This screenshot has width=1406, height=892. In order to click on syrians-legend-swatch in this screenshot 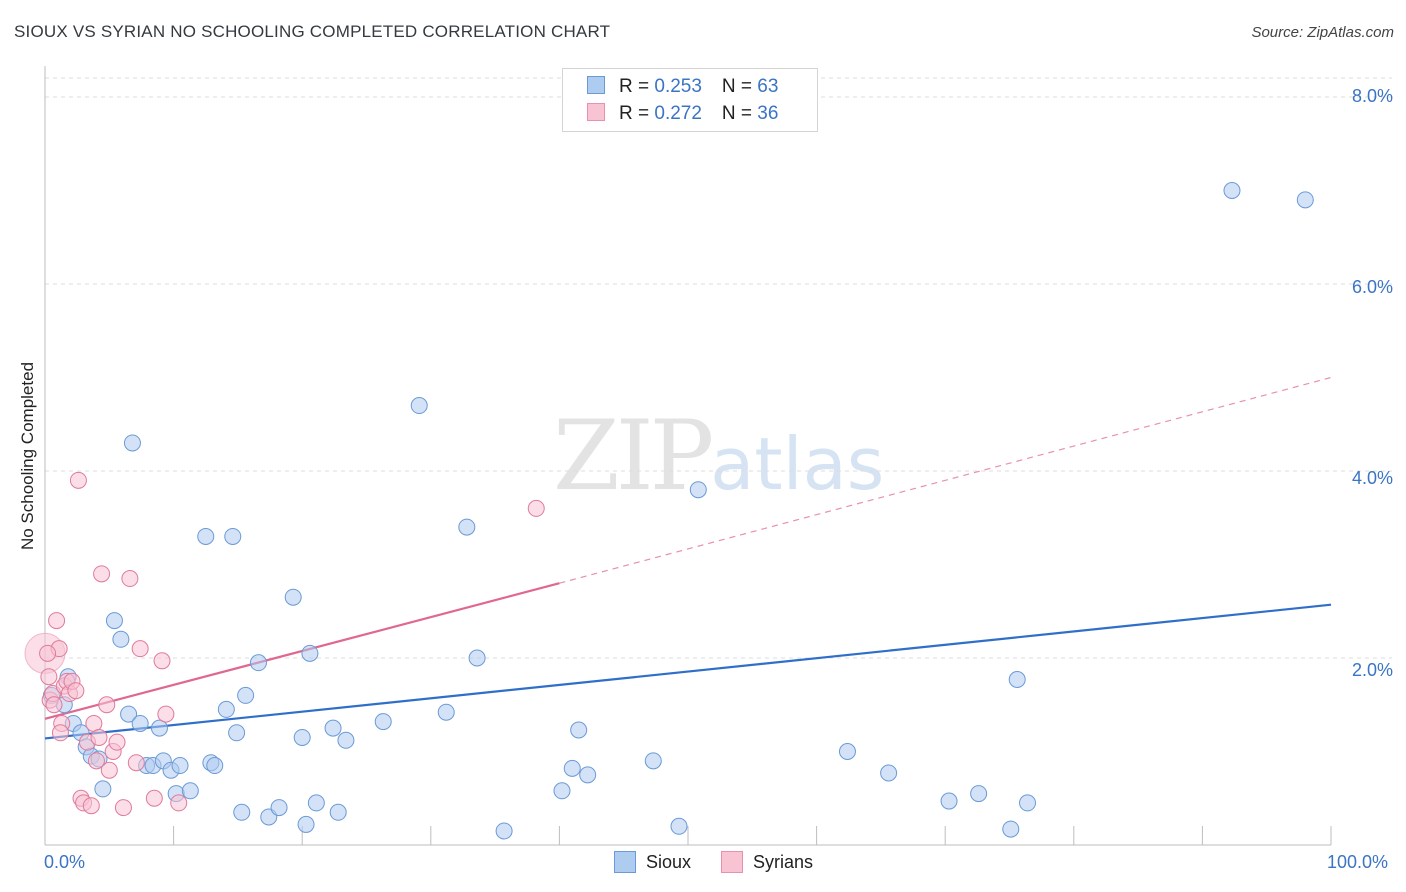, I will do `click(732, 862)`.